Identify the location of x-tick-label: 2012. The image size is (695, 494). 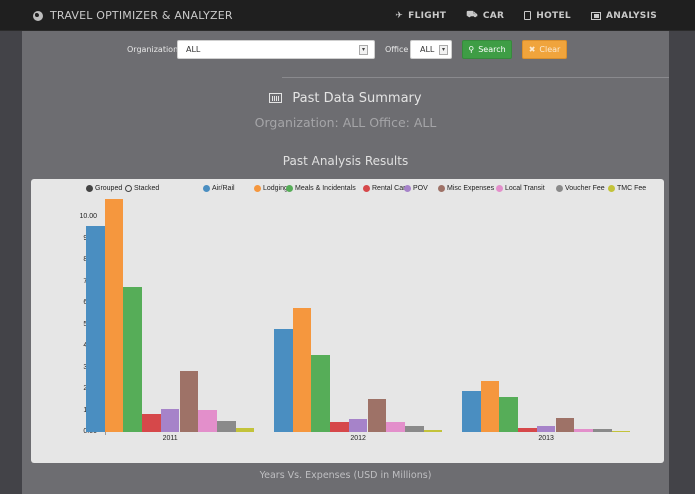
(358, 438).